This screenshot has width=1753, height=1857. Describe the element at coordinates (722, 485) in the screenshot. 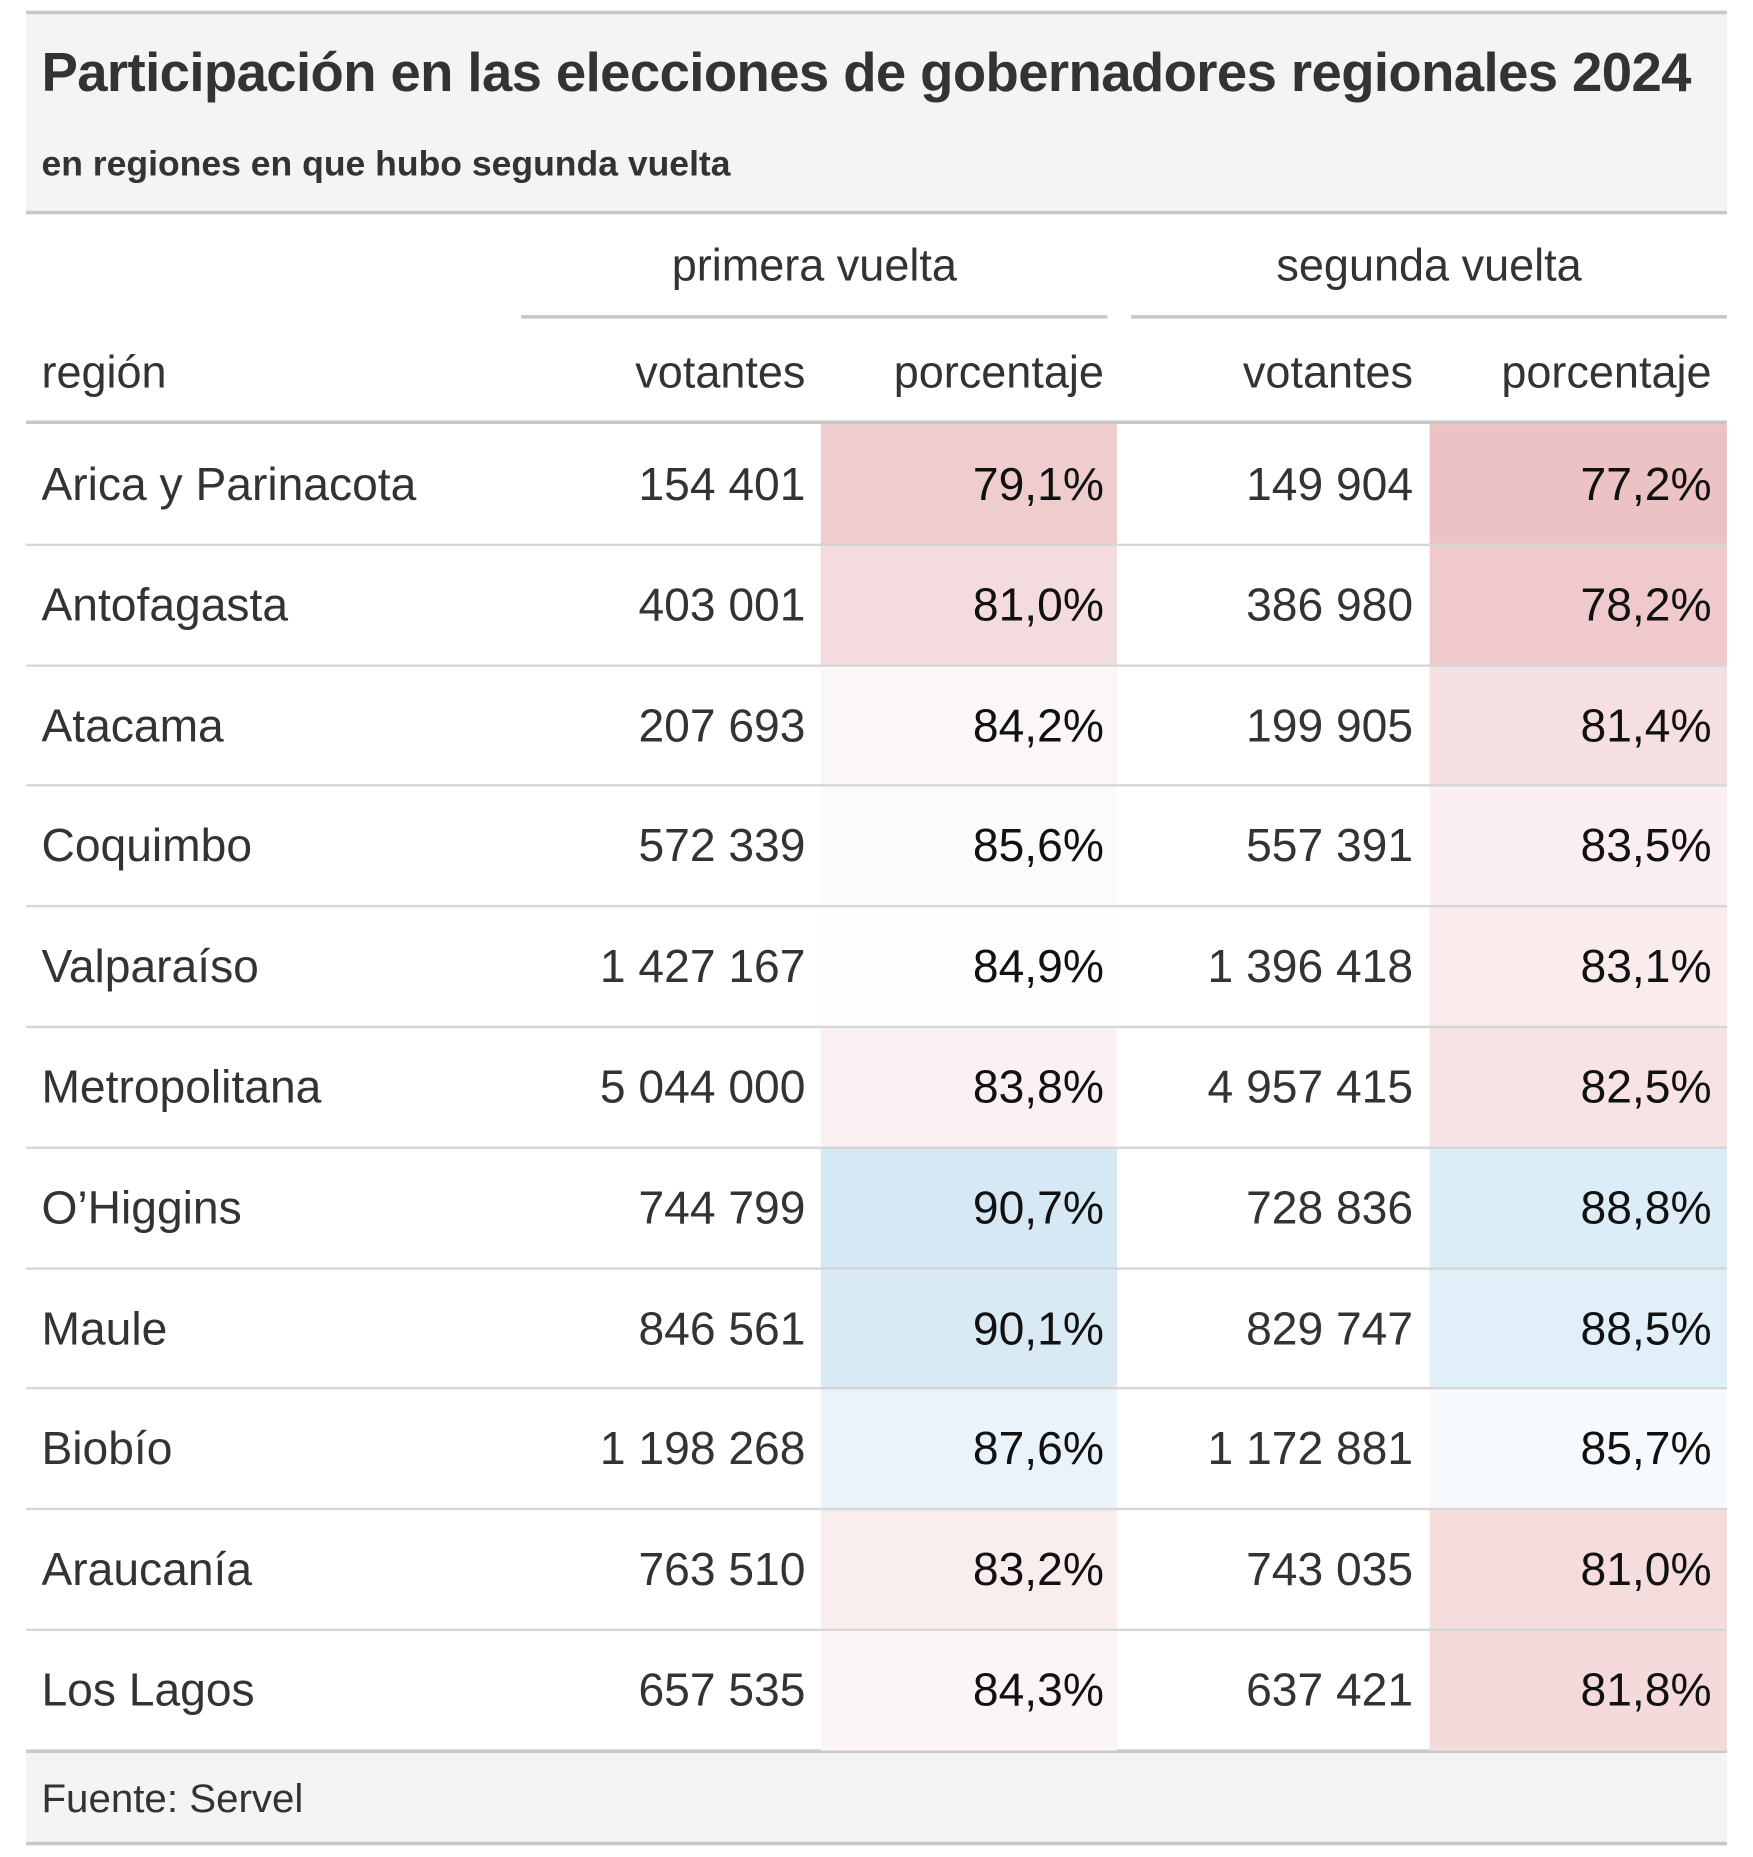

I see `cell-value: 154 401` at that location.